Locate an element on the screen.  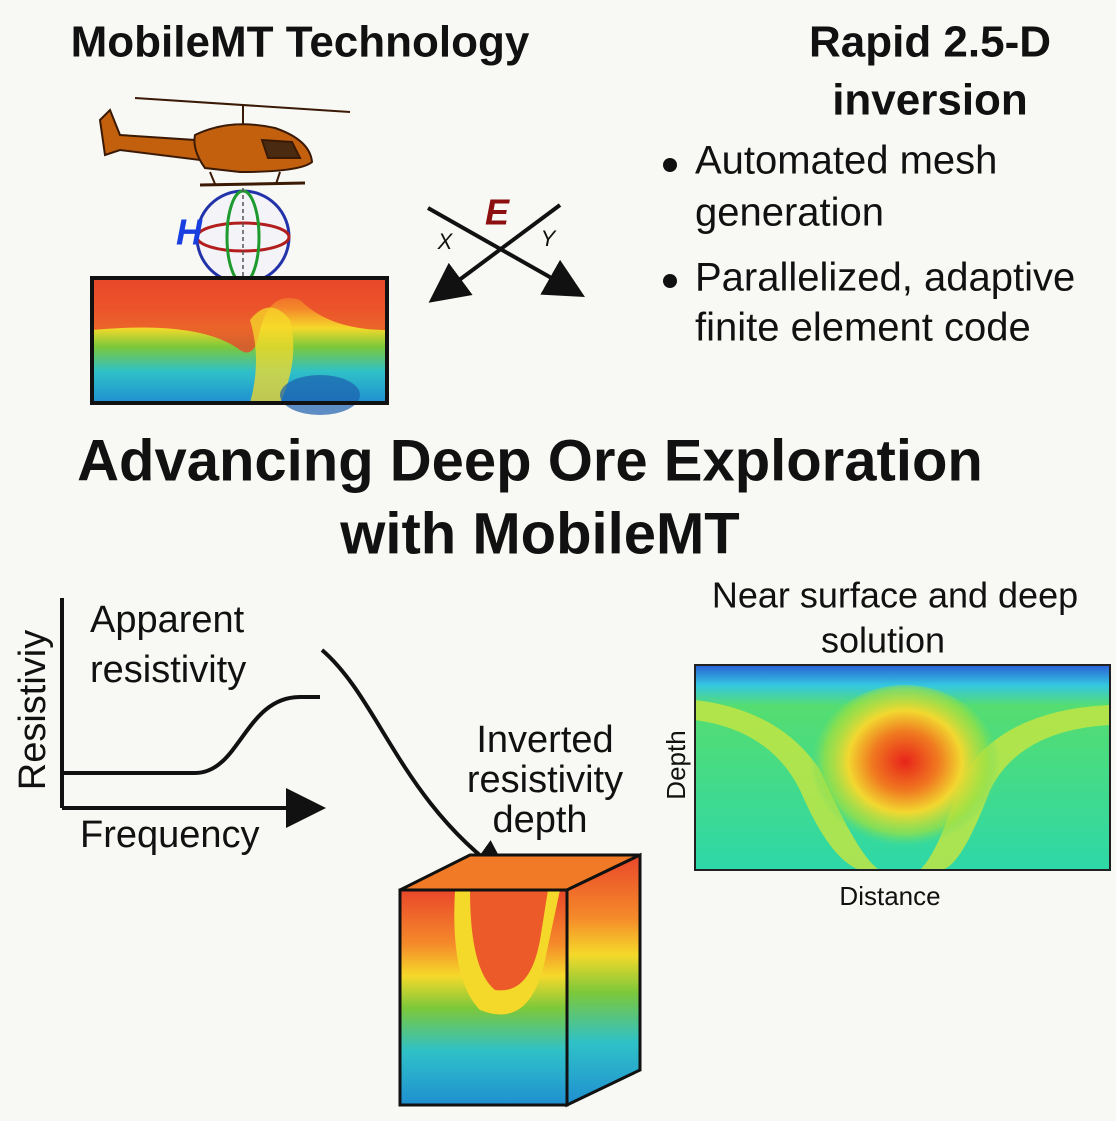
x-label: X is located at coordinates (445, 241).